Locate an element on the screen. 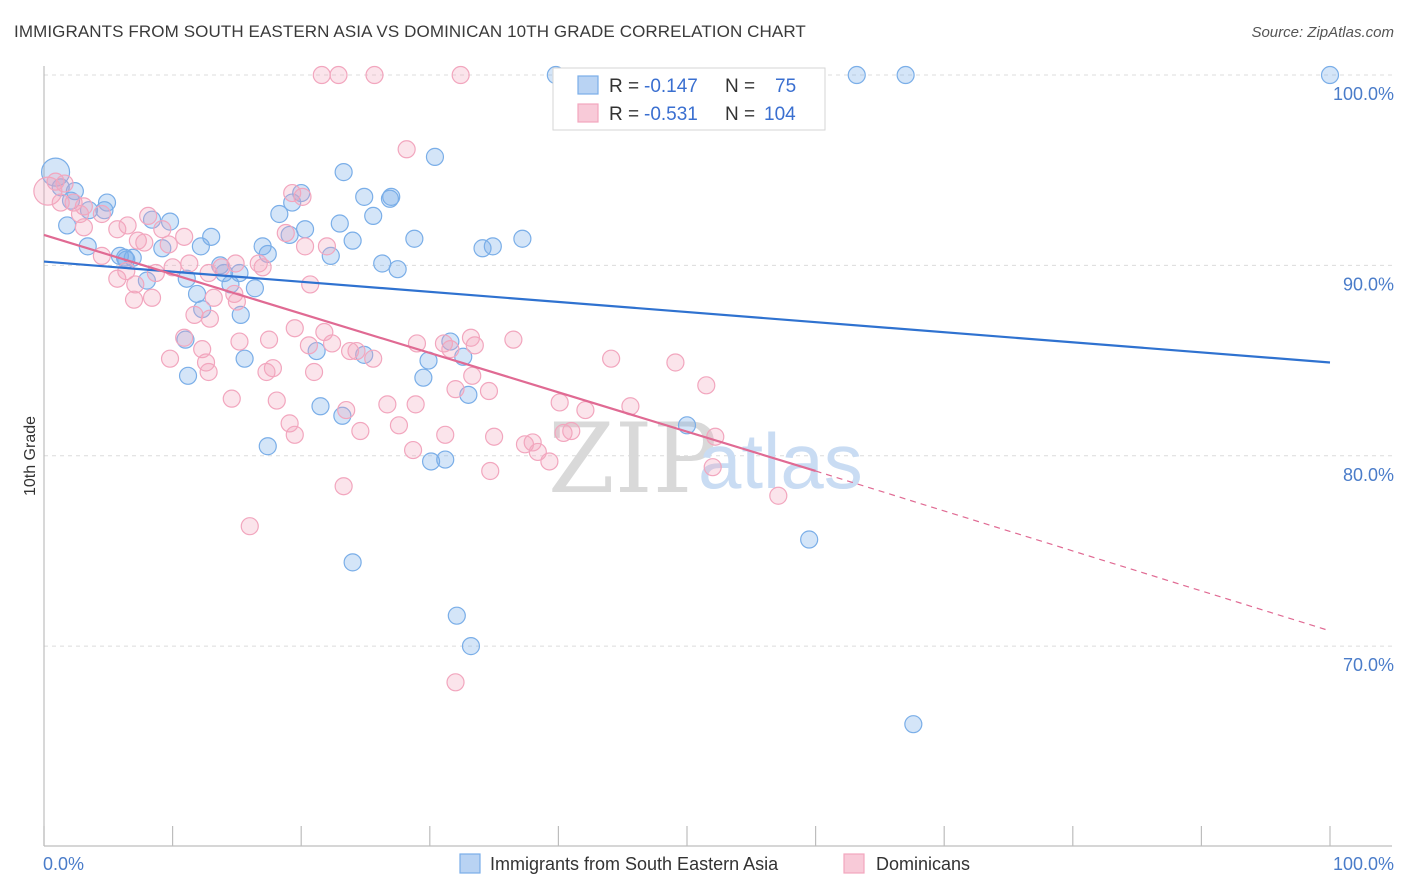 The width and height of the screenshot is (1406, 892). legend-n-value-2: 104 is located at coordinates (780, 114).